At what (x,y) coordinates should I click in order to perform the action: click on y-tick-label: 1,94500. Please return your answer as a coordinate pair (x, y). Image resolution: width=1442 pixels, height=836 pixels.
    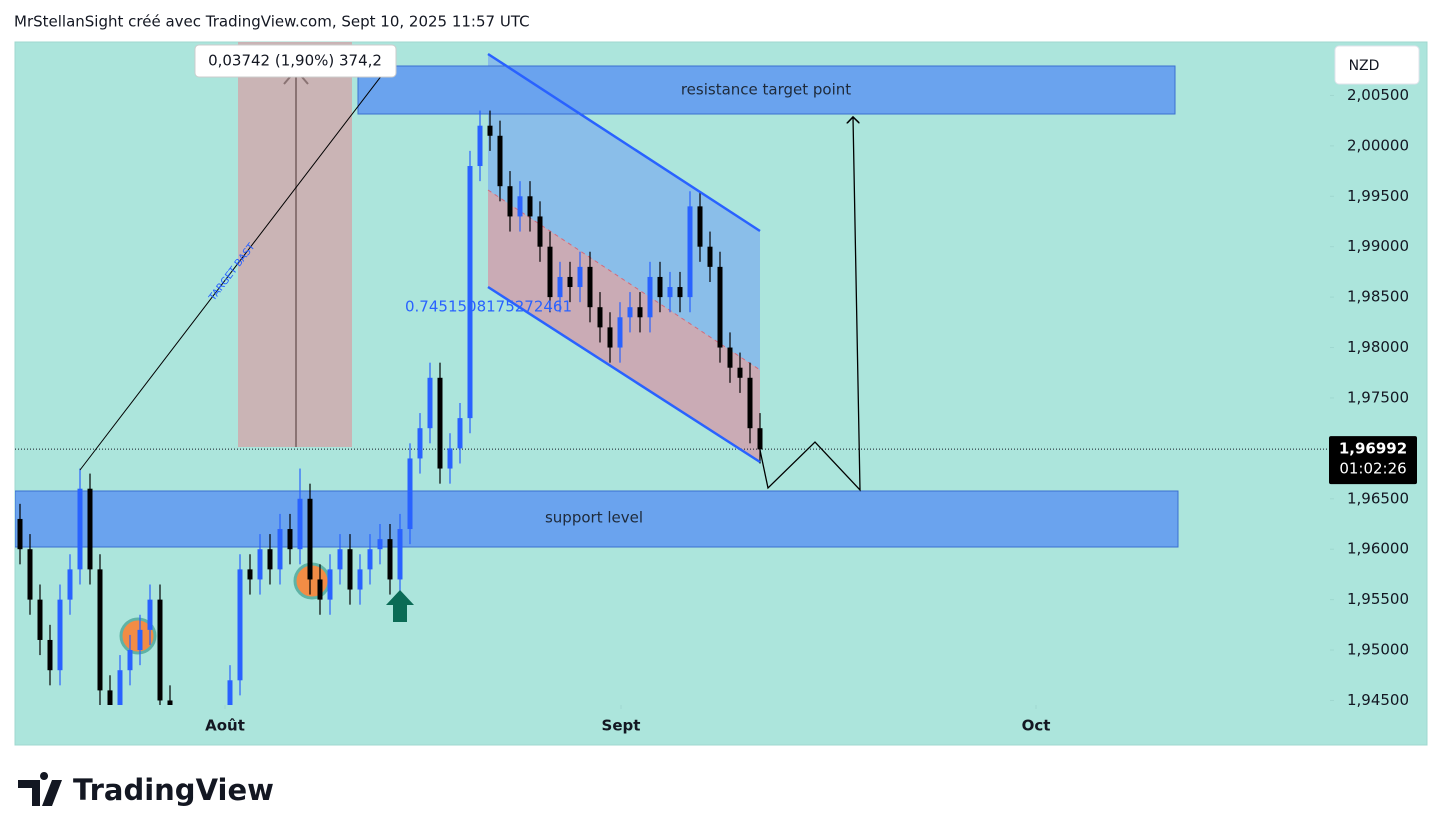
    Looking at the image, I should click on (1378, 700).